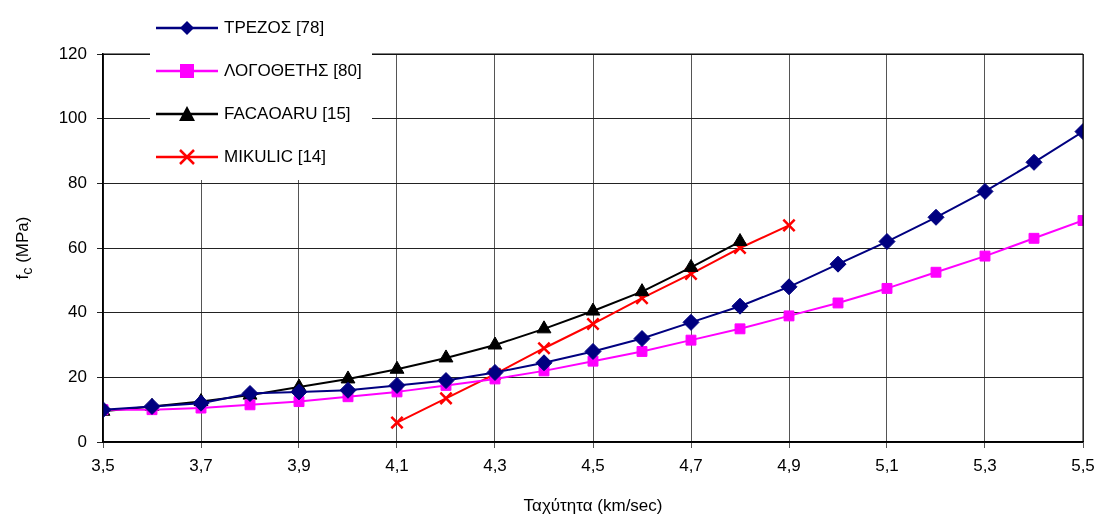 This screenshot has height=525, width=1106. What do you see at coordinates (593, 506) in the screenshot?
I see `x-axis-title: Ταχύτητα (km/sec)` at bounding box center [593, 506].